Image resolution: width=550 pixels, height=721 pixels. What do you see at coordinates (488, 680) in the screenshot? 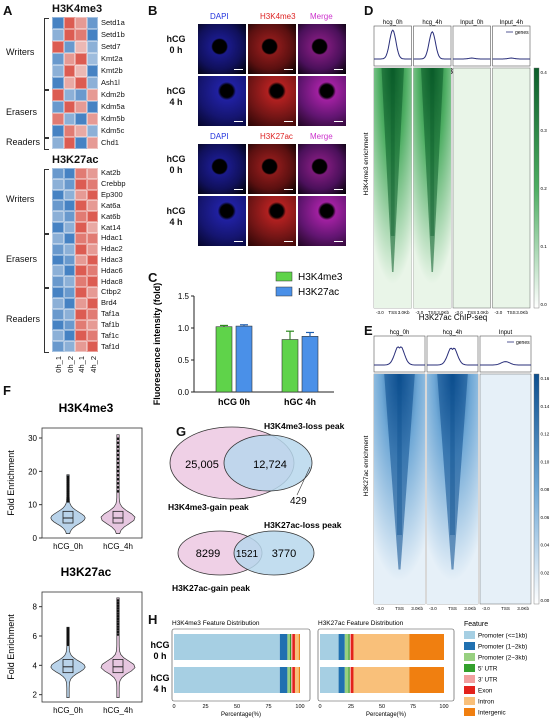
I see `legend-label: 3' UTR` at bounding box center [488, 680].